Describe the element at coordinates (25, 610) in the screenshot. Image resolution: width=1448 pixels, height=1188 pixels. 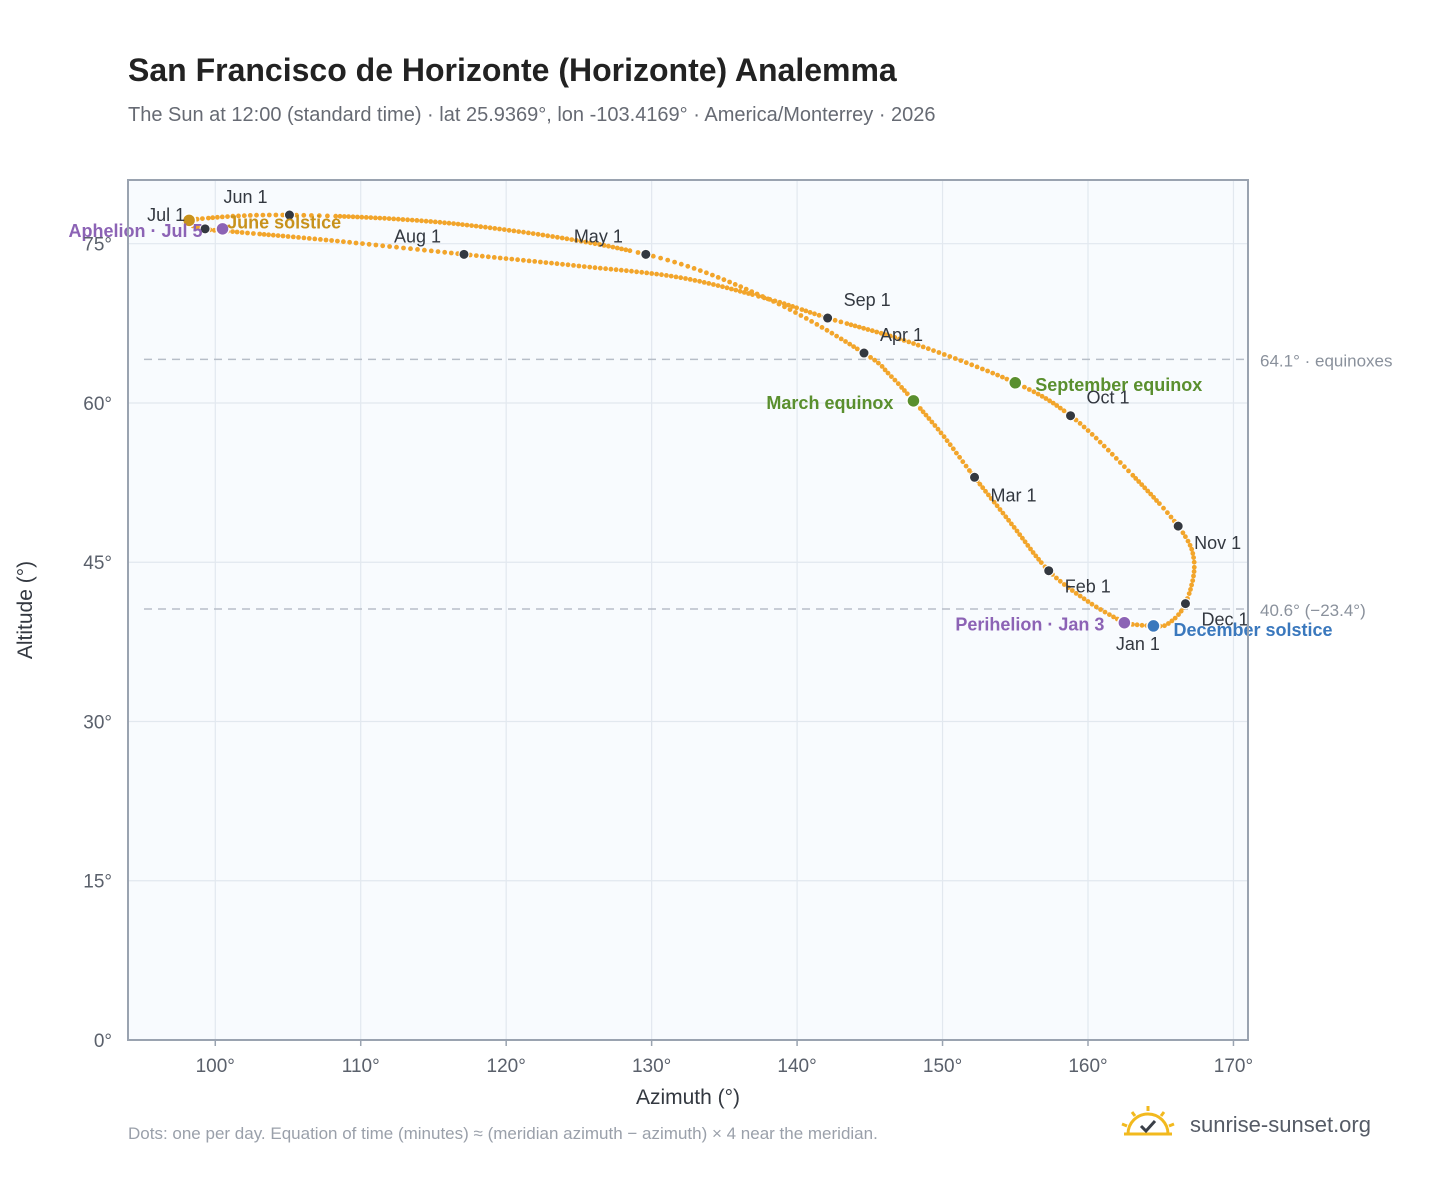
I see `y-axis-title: Altitude (°)` at that location.